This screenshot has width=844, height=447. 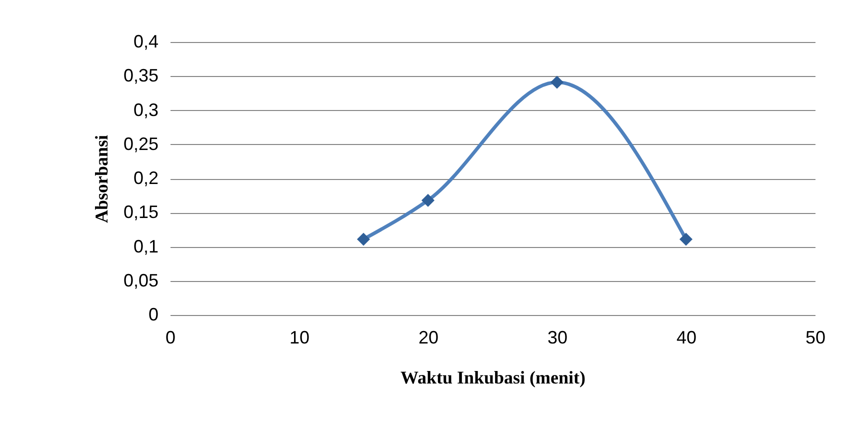 What do you see at coordinates (101, 179) in the screenshot?
I see `y-axis-title: Absorbansi` at bounding box center [101, 179].